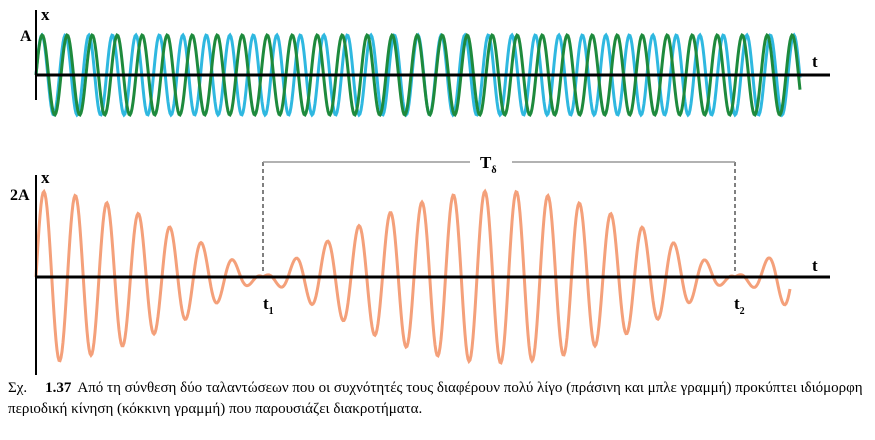 This screenshot has height=440, width=875. I want to click on caption-figure-number: 1.37, so click(58, 388).